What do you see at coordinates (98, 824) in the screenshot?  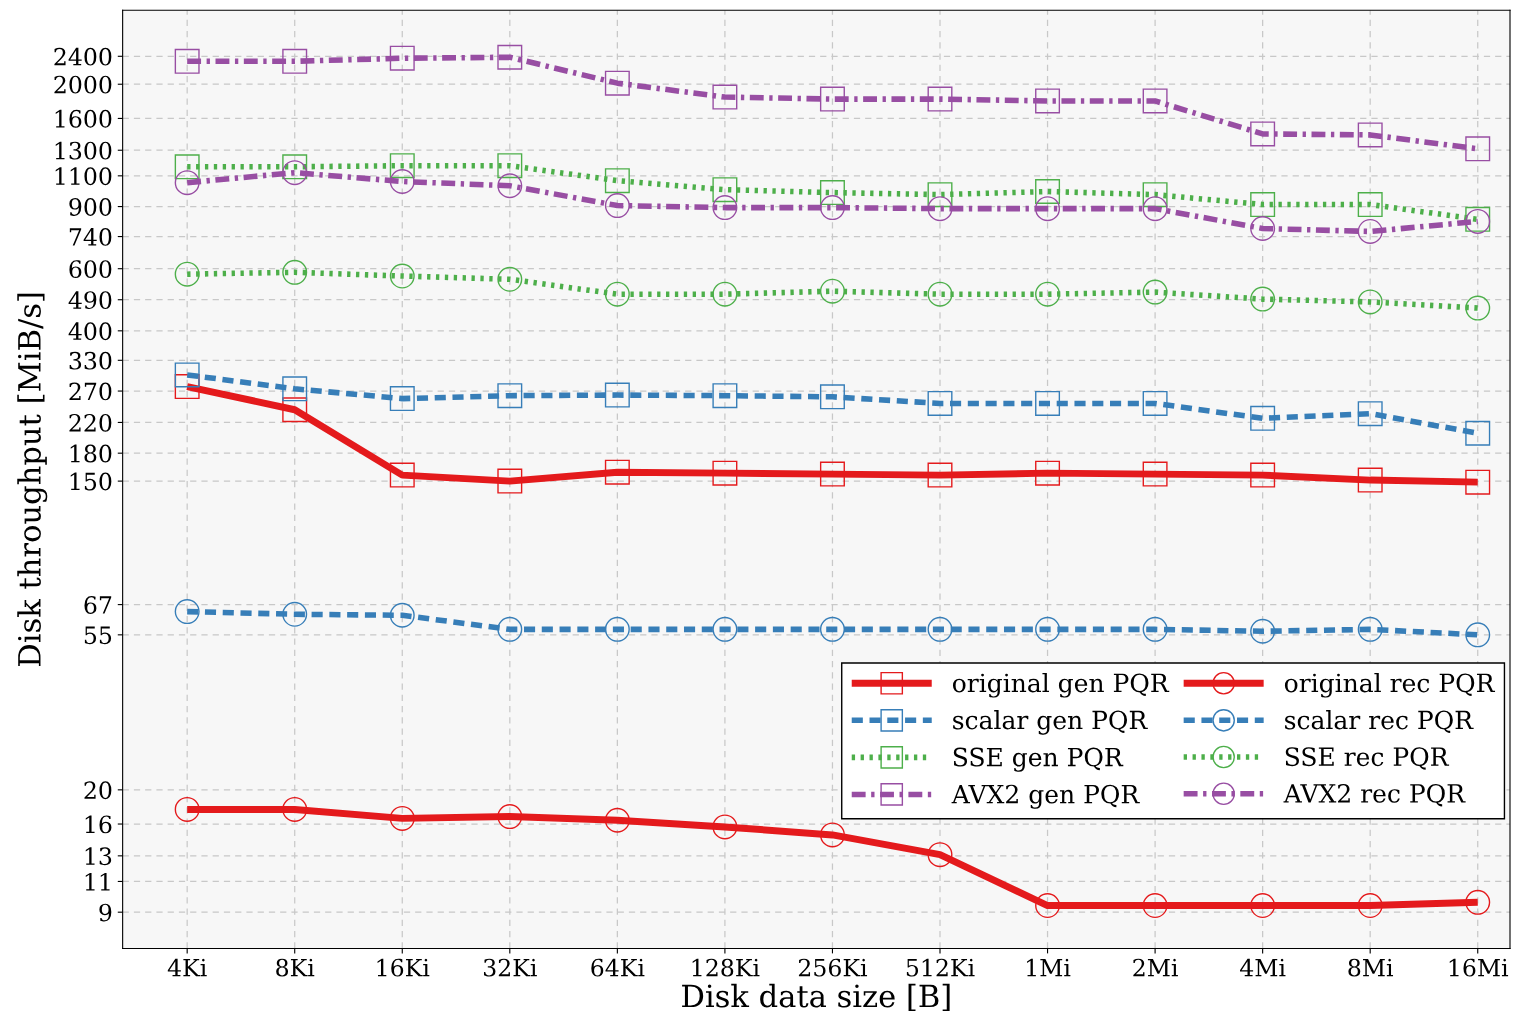 I see `y-tick-label: 16` at bounding box center [98, 824].